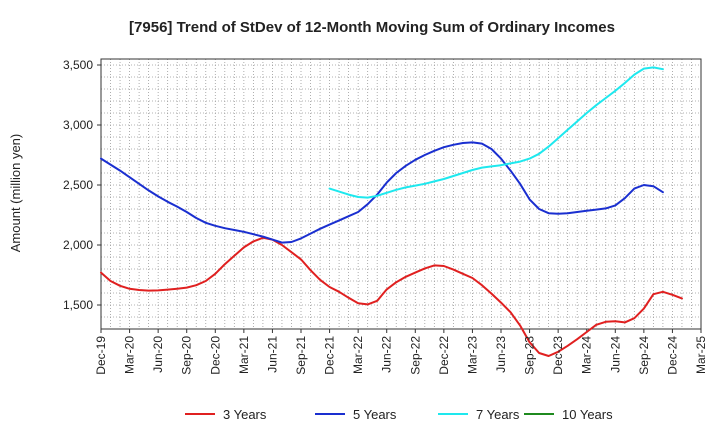  I want to click on x-tick-label: Sep-21, so click(301, 355).